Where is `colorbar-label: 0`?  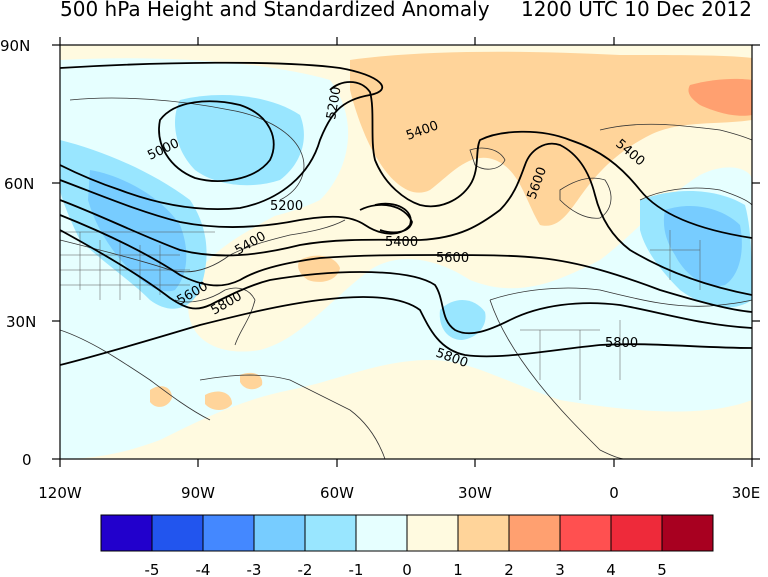 colorbar-label: 0 is located at coordinates (407, 569).